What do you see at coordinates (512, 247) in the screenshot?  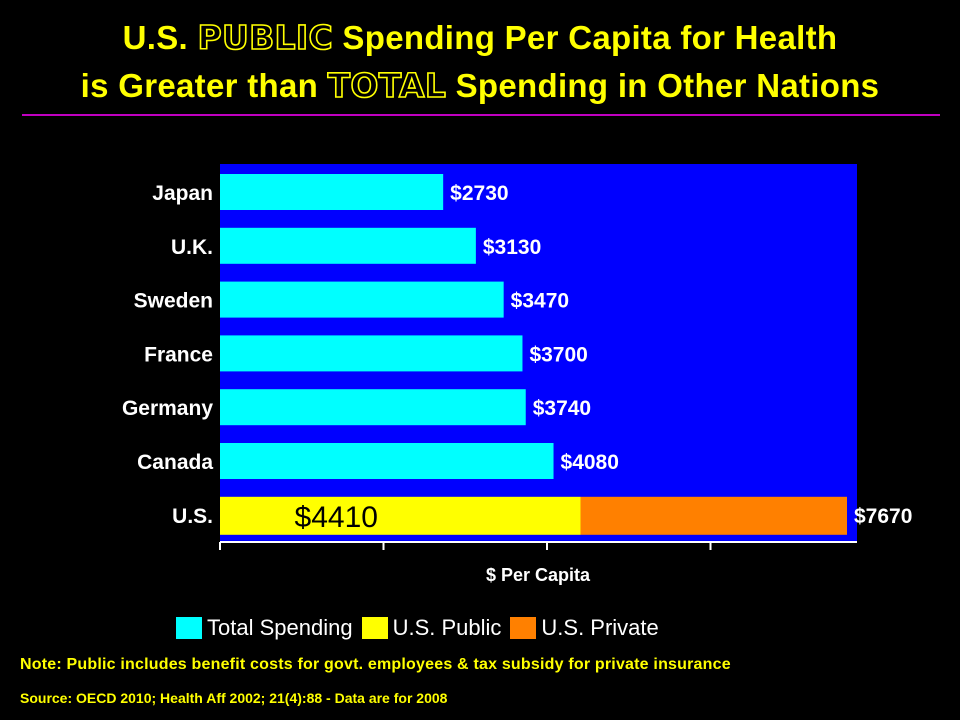 I see `data-label: $3130` at bounding box center [512, 247].